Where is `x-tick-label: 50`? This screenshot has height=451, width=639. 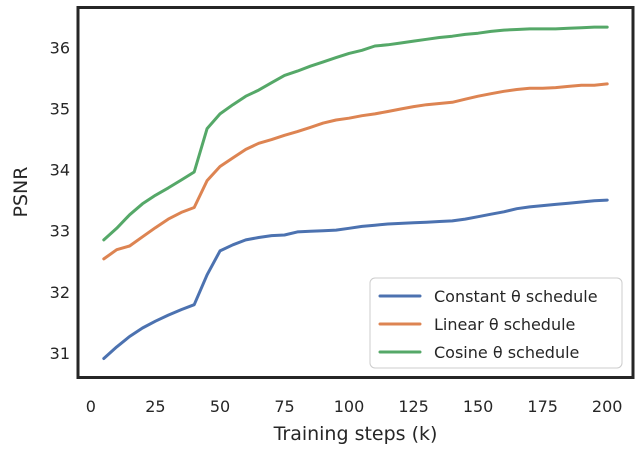
x-tick-label: 50 is located at coordinates (220, 406).